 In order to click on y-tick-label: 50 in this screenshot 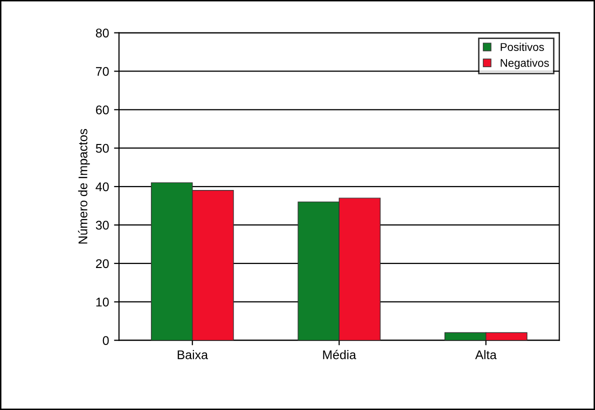, I will do `click(102, 148)`.